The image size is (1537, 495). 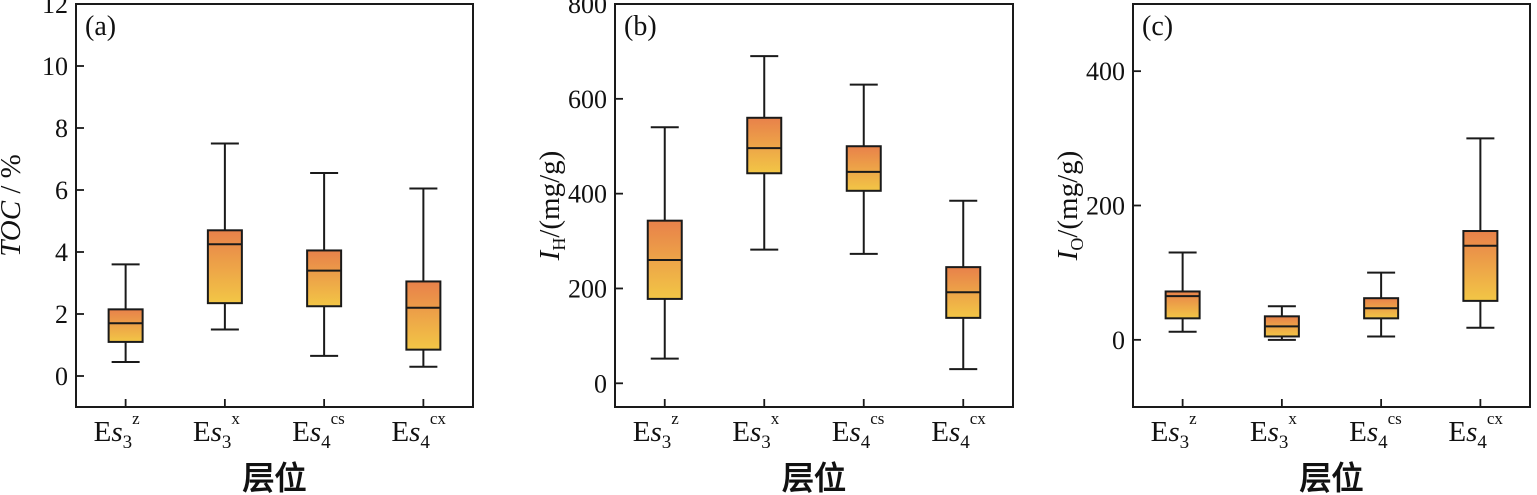 What do you see at coordinates (100, 26) in the screenshot?
I see `panel-label: (a)` at bounding box center [100, 26].